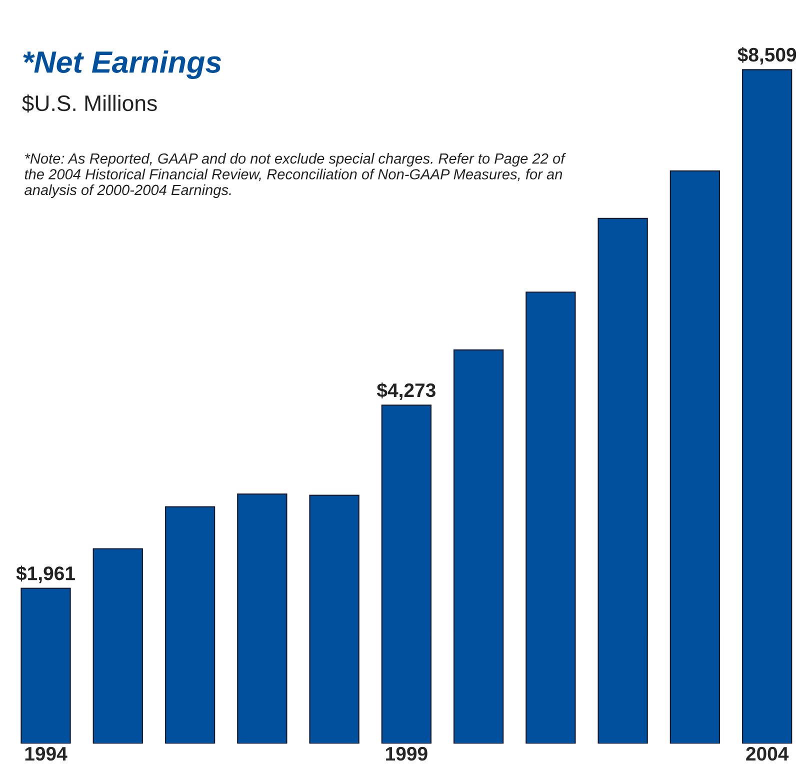 The image size is (808, 765). Describe the element at coordinates (46, 753) in the screenshot. I see `x-tick-label: 1994` at that location.